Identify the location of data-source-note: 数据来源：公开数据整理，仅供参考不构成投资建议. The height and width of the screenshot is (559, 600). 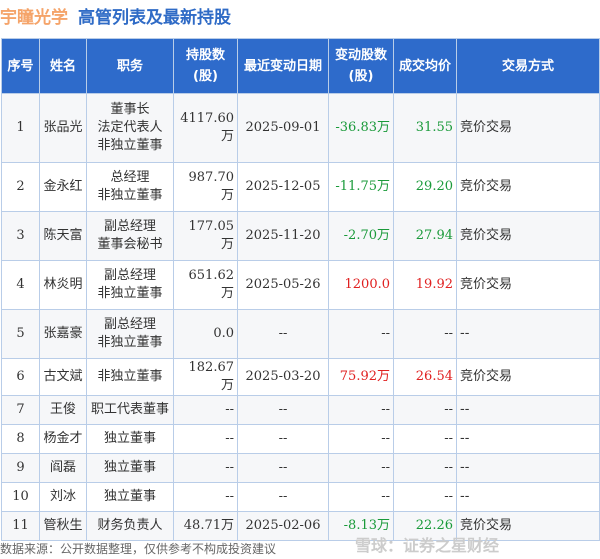
(138, 549).